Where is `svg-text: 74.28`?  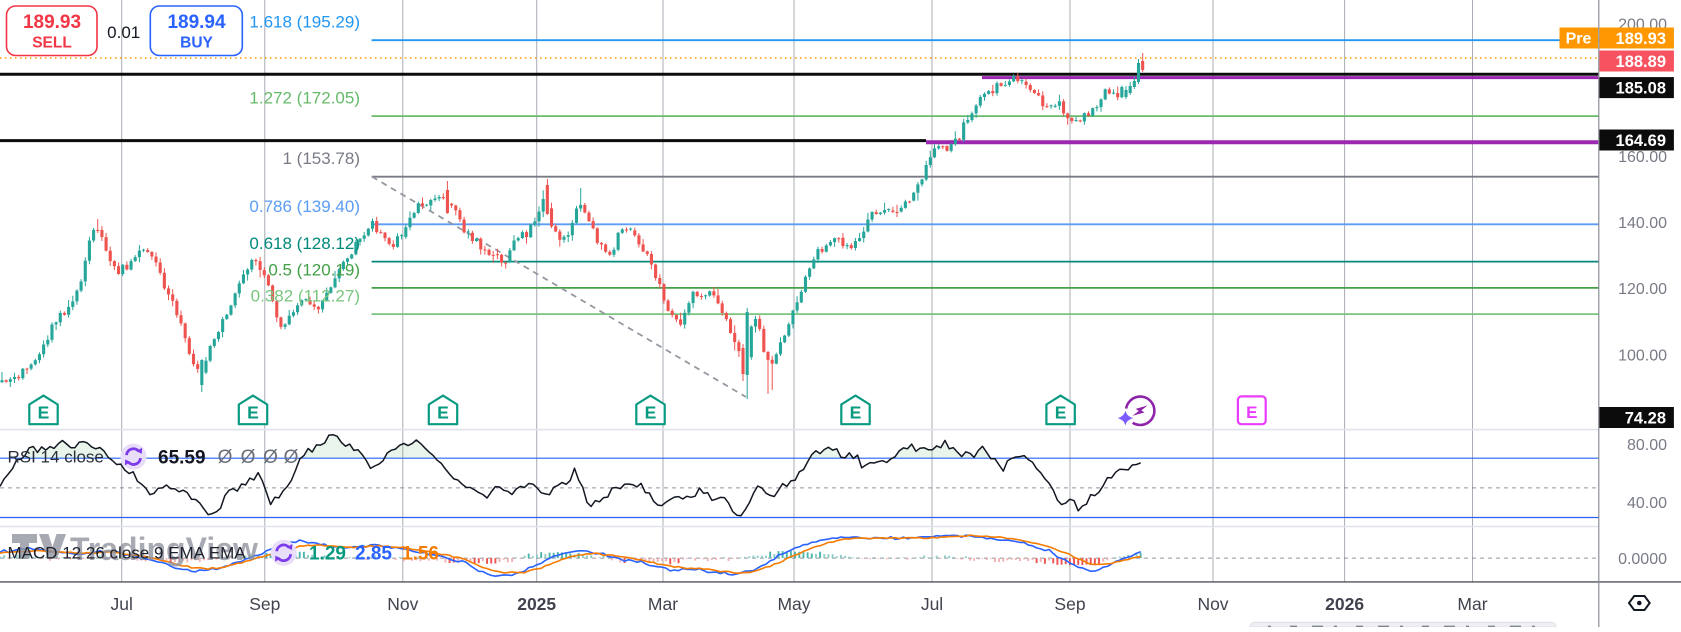 svg-text: 74.28 is located at coordinates (1645, 418).